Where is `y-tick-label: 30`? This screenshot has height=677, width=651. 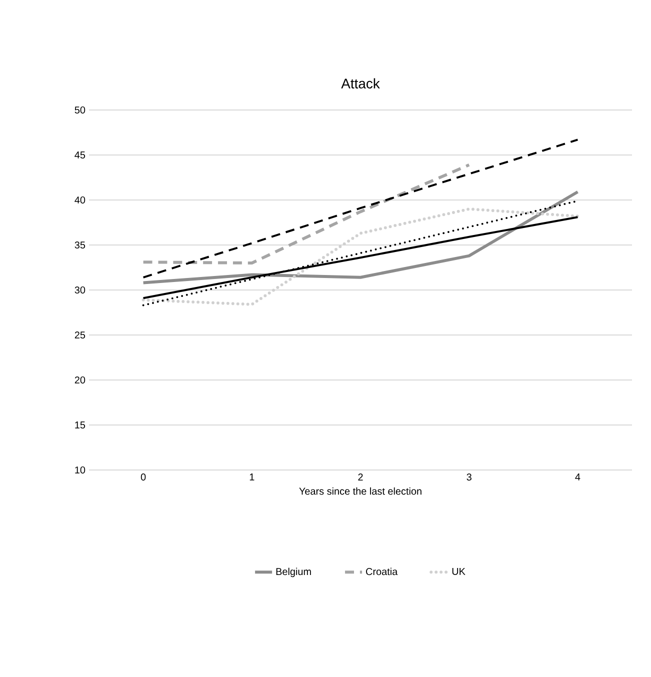 y-tick-label: 30 is located at coordinates (80, 290).